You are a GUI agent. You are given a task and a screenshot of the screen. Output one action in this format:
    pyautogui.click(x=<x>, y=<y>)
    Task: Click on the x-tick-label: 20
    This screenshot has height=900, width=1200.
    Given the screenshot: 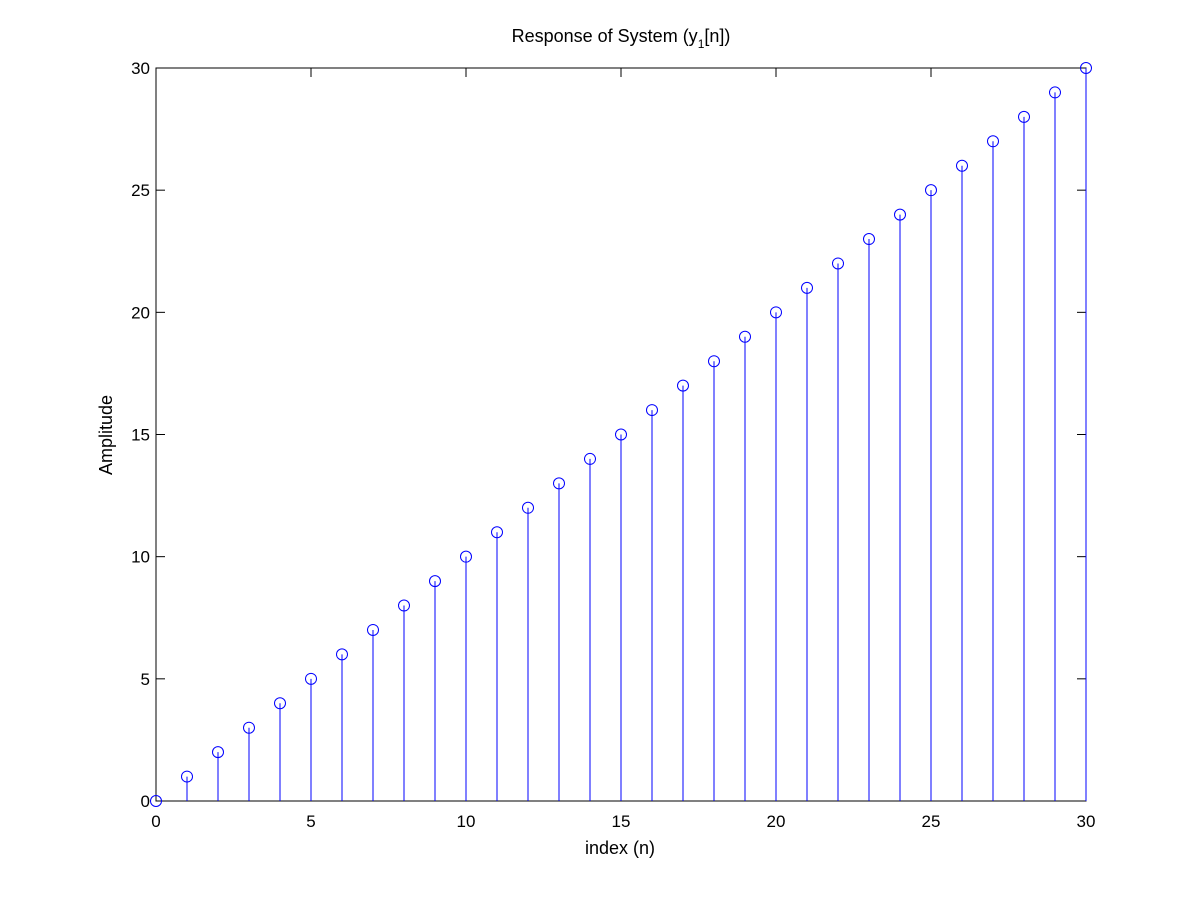 What is the action you would take?
    pyautogui.click(x=776, y=821)
    